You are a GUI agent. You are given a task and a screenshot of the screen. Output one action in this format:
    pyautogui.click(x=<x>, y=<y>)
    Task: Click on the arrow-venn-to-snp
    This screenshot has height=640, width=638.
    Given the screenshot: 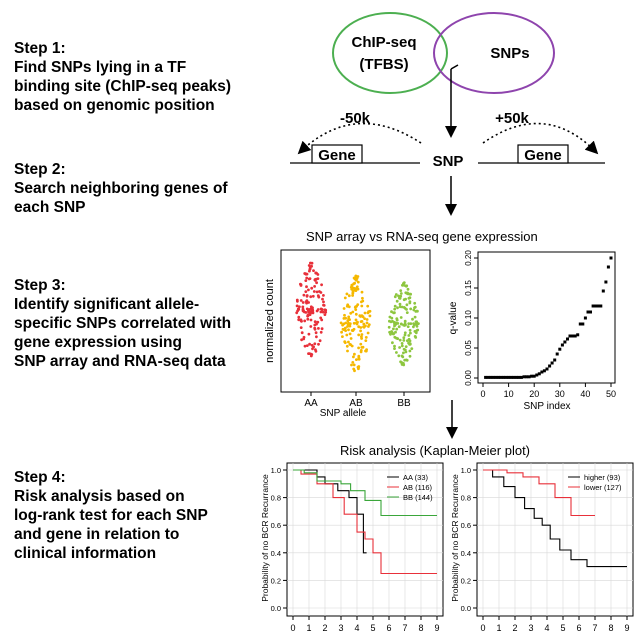 What is the action you would take?
    pyautogui.click(x=454, y=67)
    